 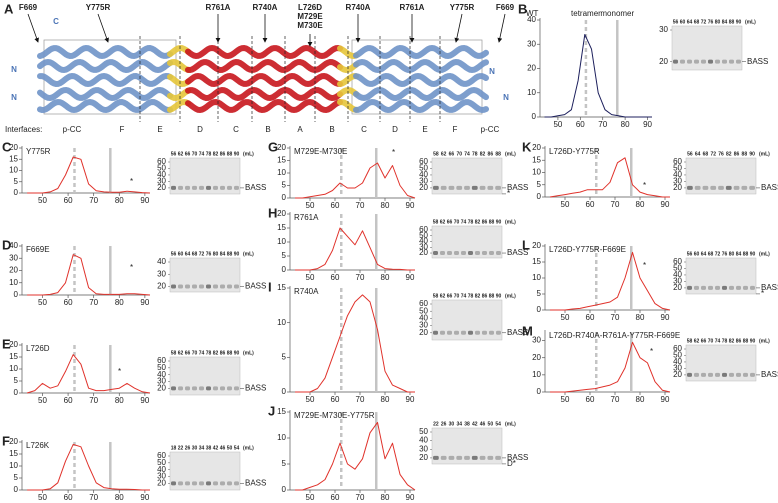 What do you see at coordinates (459, 424) in the screenshot?
I see `lane-label: 34` at bounding box center [459, 424].